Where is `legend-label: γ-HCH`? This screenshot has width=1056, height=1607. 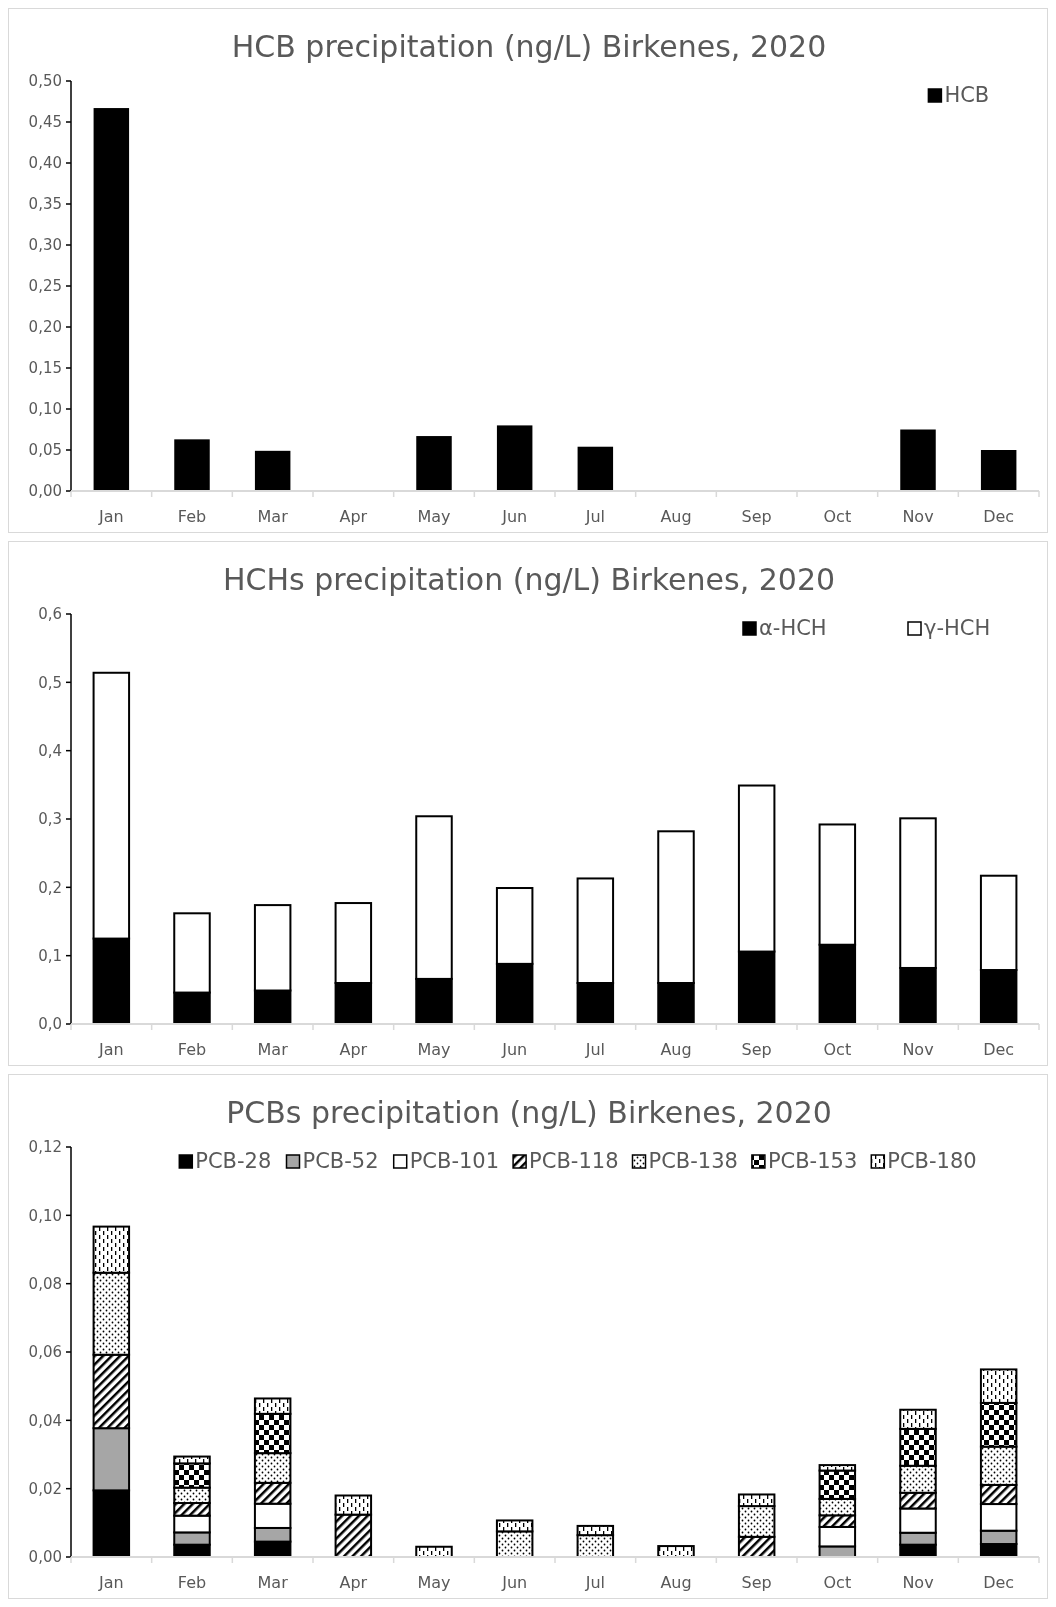
legend-label: γ-HCH is located at coordinates (957, 628).